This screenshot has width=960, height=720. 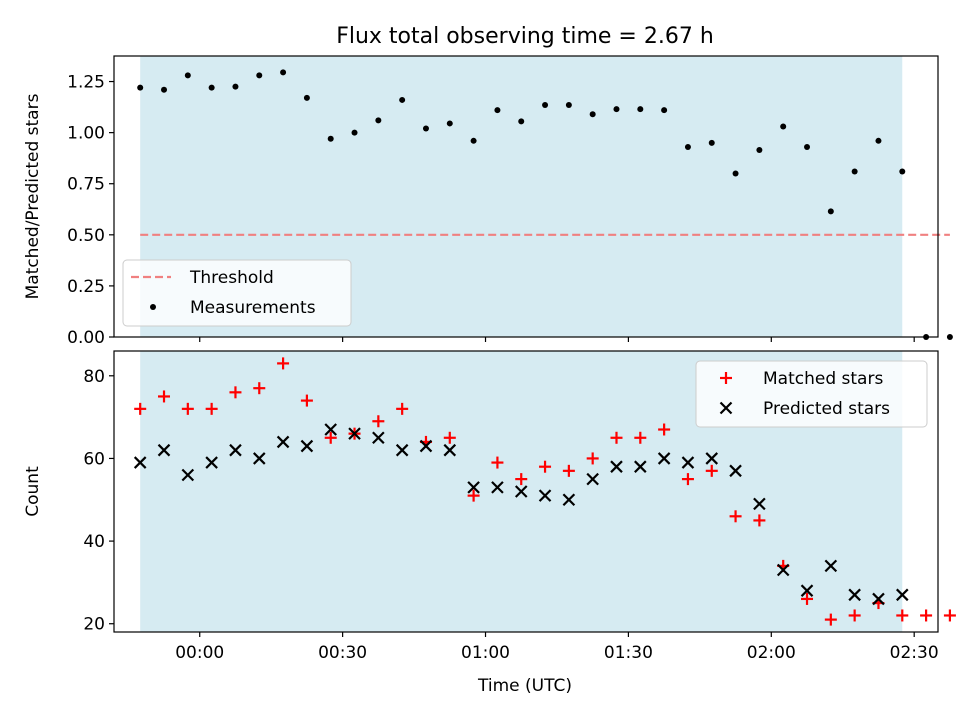 I want to click on x-tick-label: 01:30, so click(x=628, y=653).